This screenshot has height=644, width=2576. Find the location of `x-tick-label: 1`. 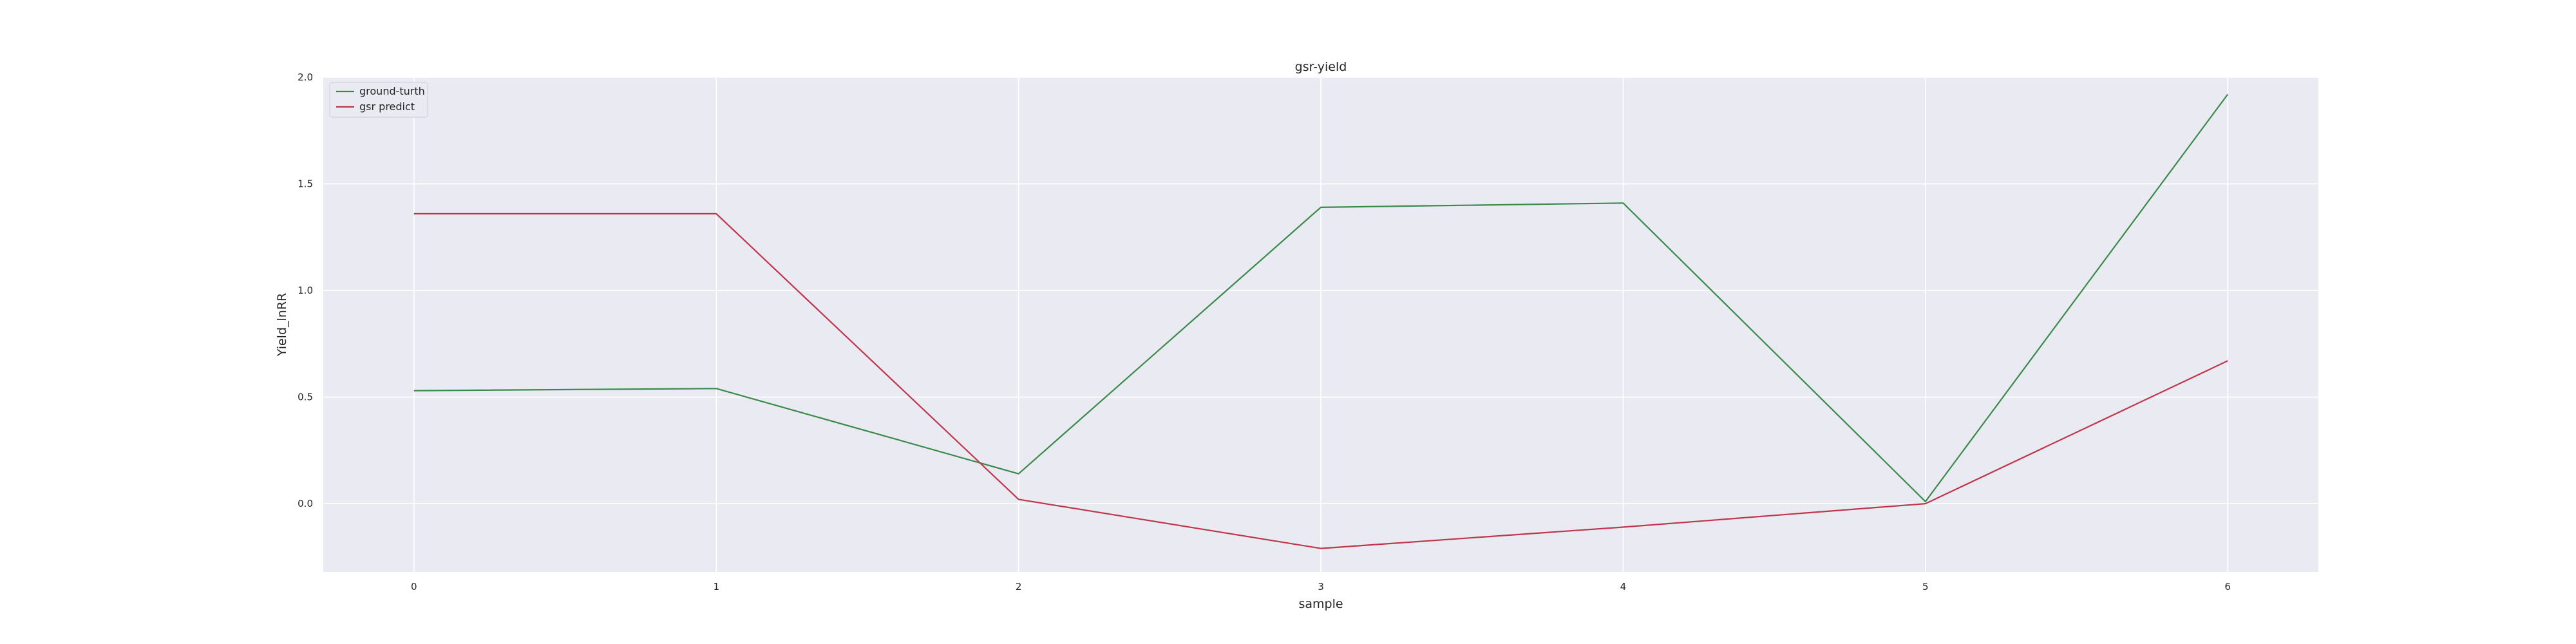

x-tick-label: 1 is located at coordinates (716, 587).